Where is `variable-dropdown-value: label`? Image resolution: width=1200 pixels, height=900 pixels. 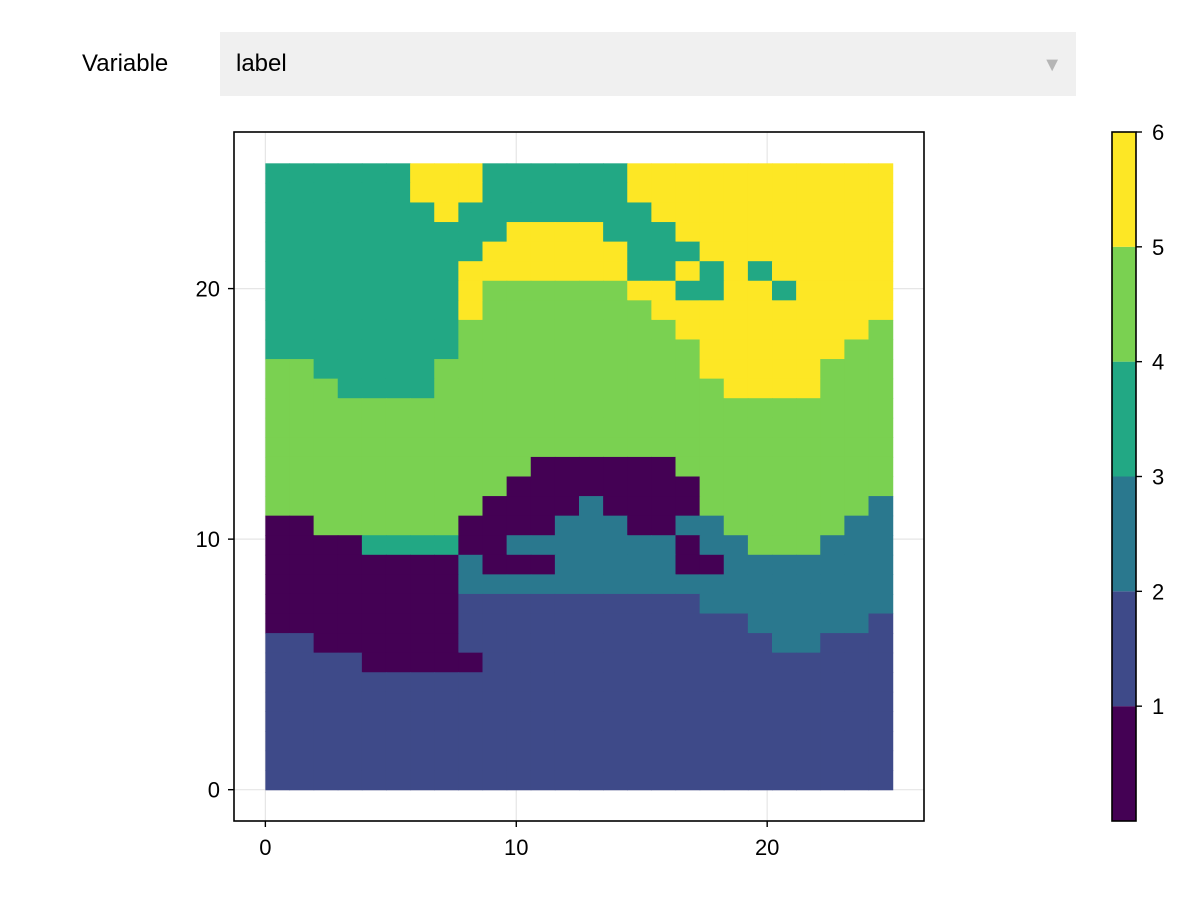
variable-dropdown-value: label is located at coordinates (261, 63).